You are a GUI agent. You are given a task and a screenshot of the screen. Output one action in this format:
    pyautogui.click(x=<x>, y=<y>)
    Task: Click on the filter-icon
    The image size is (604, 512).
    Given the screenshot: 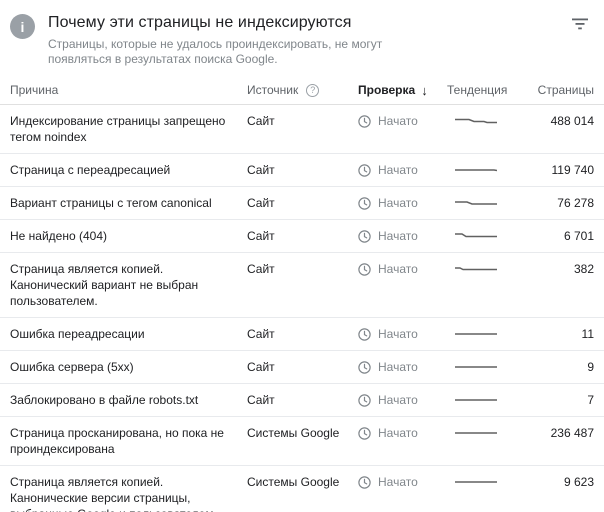 What is the action you would take?
    pyautogui.click(x=580, y=24)
    